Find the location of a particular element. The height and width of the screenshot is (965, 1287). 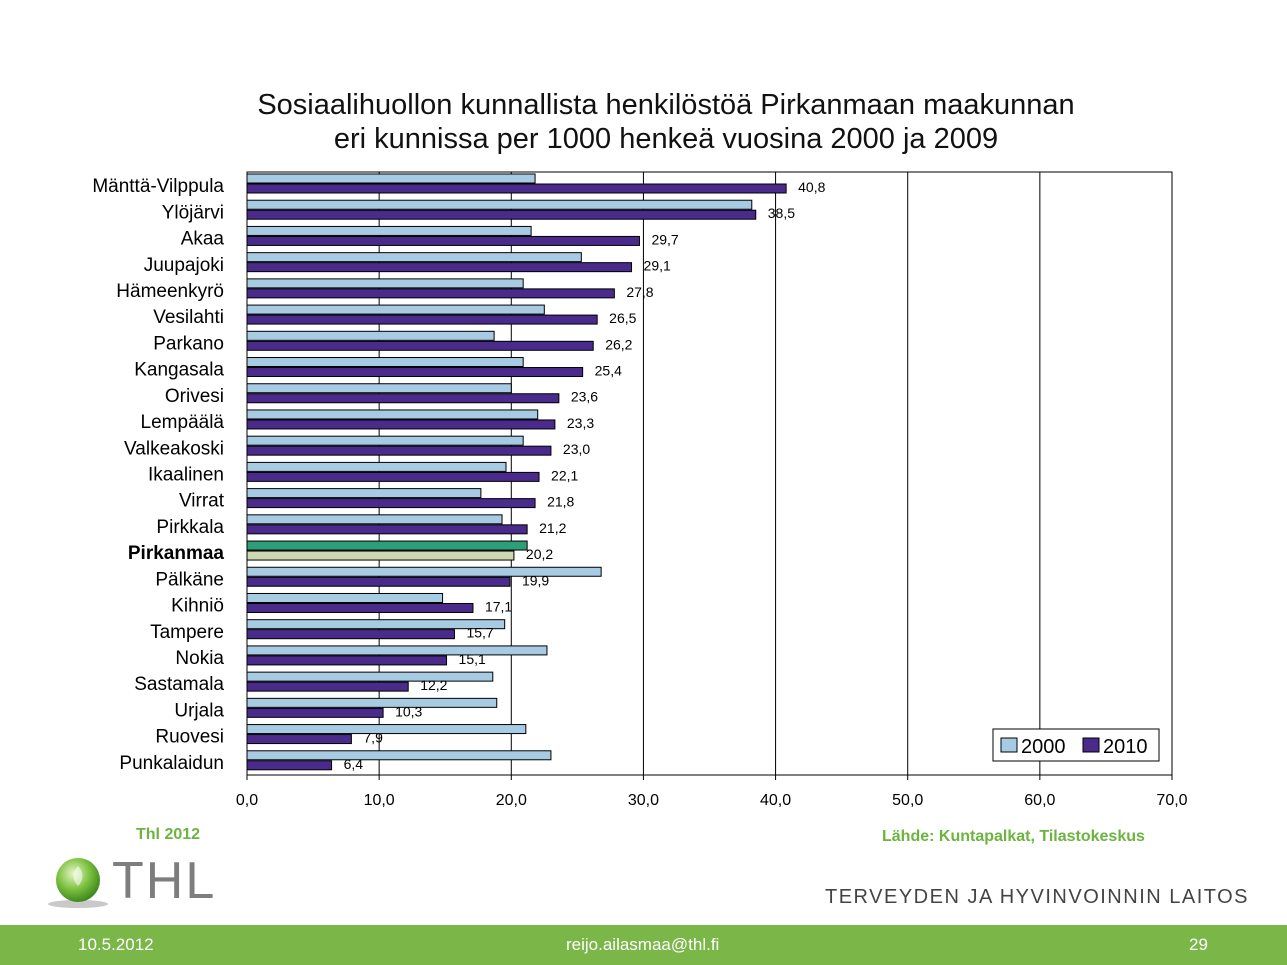

source-left: Thl 2012 is located at coordinates (168, 834).